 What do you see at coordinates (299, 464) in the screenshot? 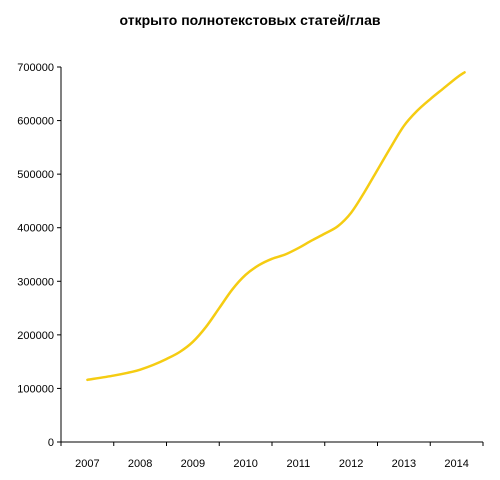
I see `x-tick-label: 2011` at bounding box center [299, 464].